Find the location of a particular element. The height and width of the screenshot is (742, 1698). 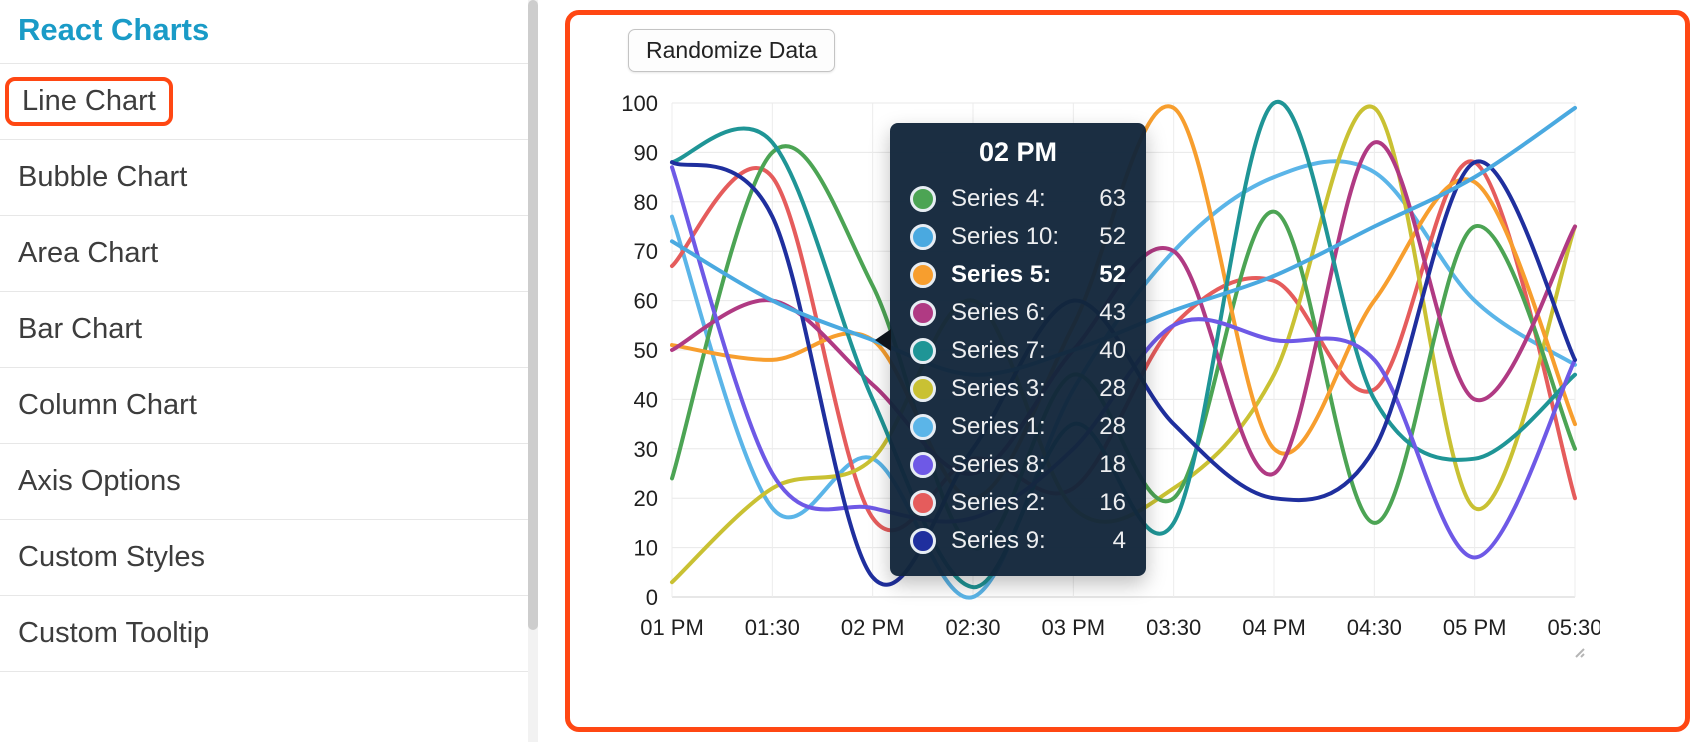

tooltip-row: Series 2: 16 is located at coordinates (1018, 503).